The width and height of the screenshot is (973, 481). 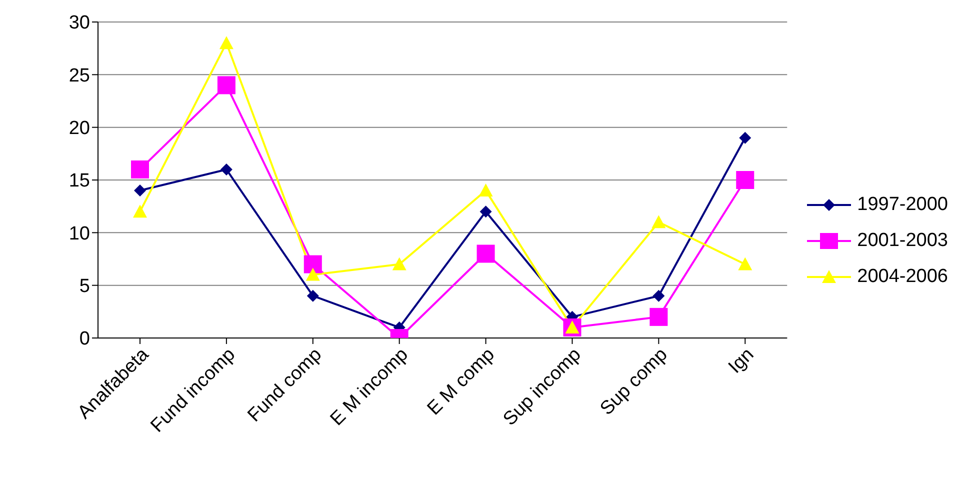 What do you see at coordinates (902, 277) in the screenshot?
I see `legend-label: 2004-2006` at bounding box center [902, 277].